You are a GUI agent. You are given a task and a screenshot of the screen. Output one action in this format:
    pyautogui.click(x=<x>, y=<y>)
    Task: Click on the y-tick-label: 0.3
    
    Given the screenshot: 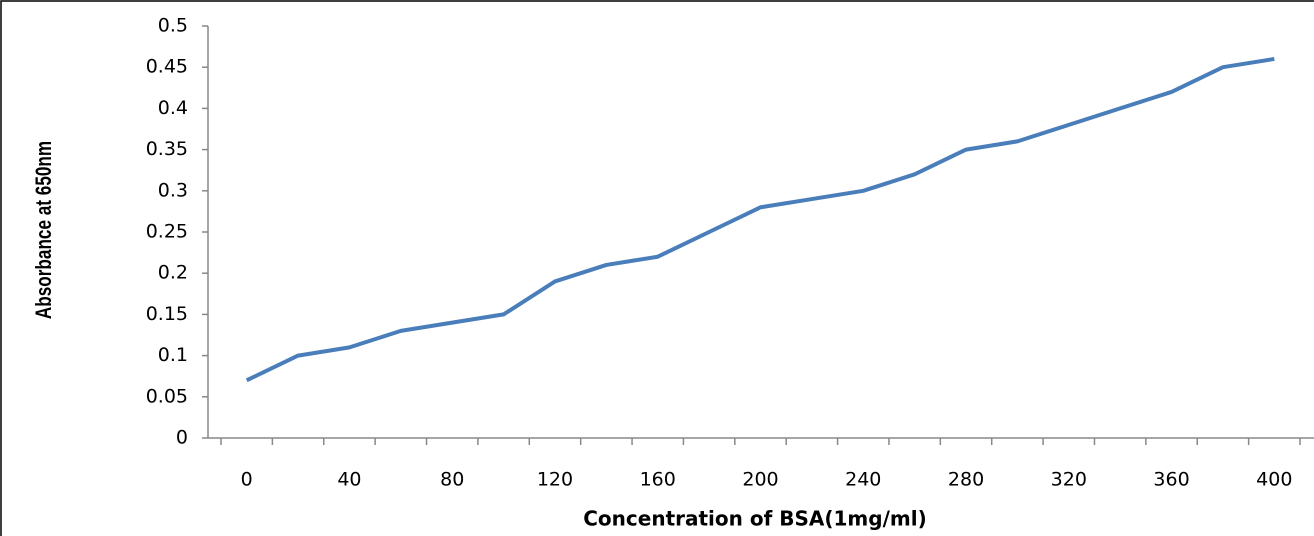 What is the action you would take?
    pyautogui.click(x=173, y=190)
    